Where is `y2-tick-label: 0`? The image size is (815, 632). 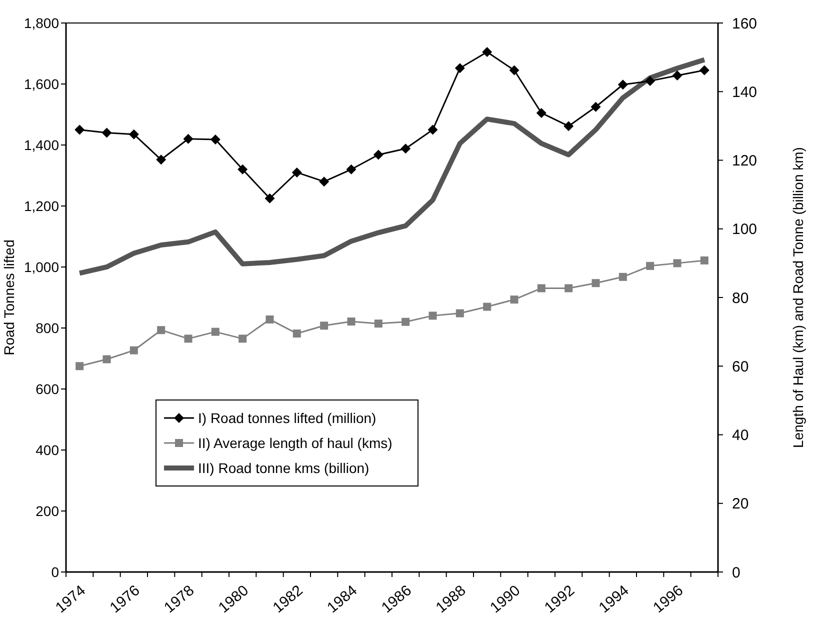
y2-tick-label: 0 is located at coordinates (736, 573).